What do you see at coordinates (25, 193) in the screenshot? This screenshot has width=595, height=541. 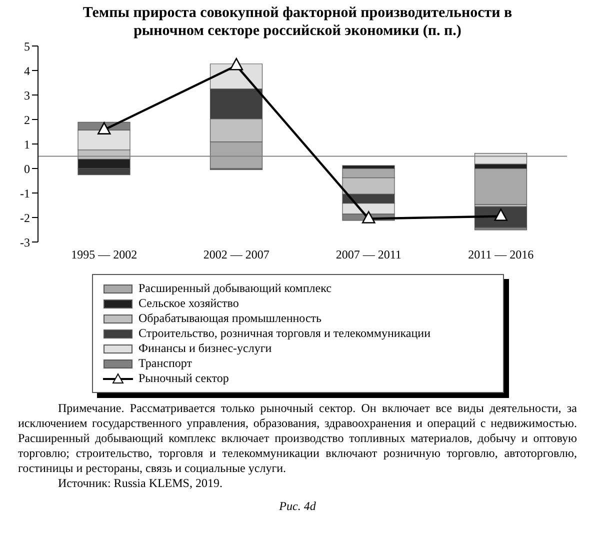 I see `y-tick-label: -1` at bounding box center [25, 193].